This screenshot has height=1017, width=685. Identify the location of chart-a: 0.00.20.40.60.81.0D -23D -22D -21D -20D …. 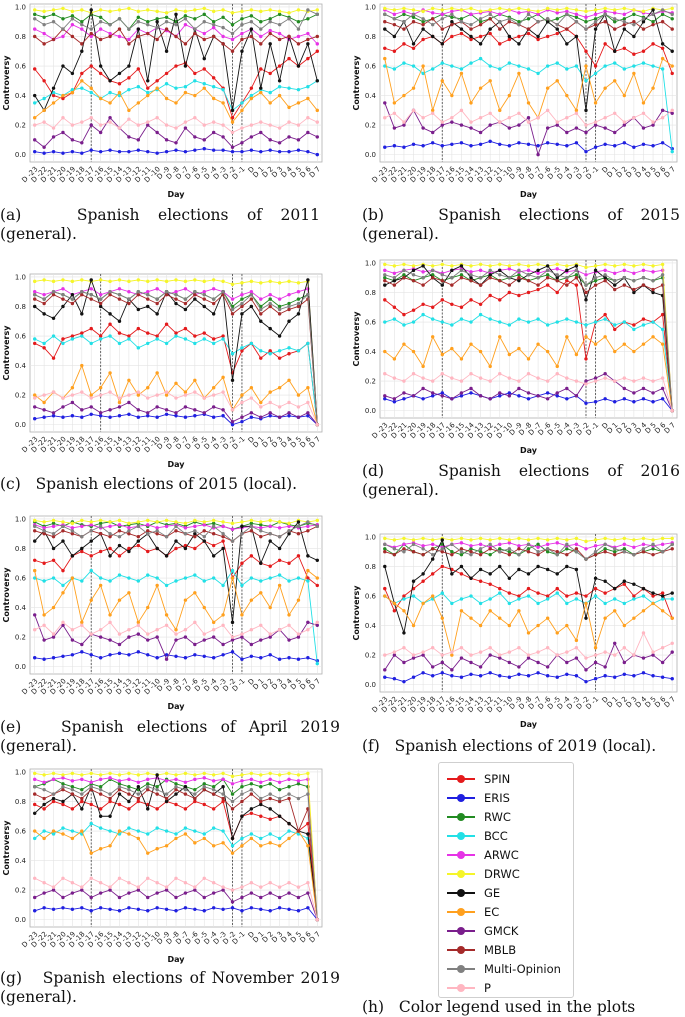
(162, 101).